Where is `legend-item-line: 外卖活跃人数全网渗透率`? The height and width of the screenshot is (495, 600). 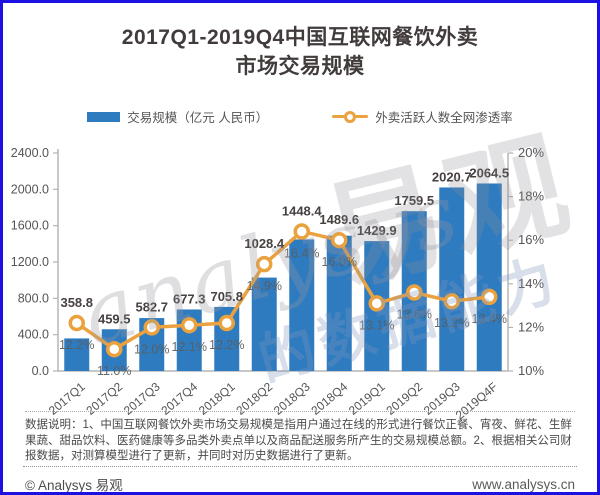
legend-item-line: 外卖活跃人数全网渗透率 is located at coordinates (422, 116).